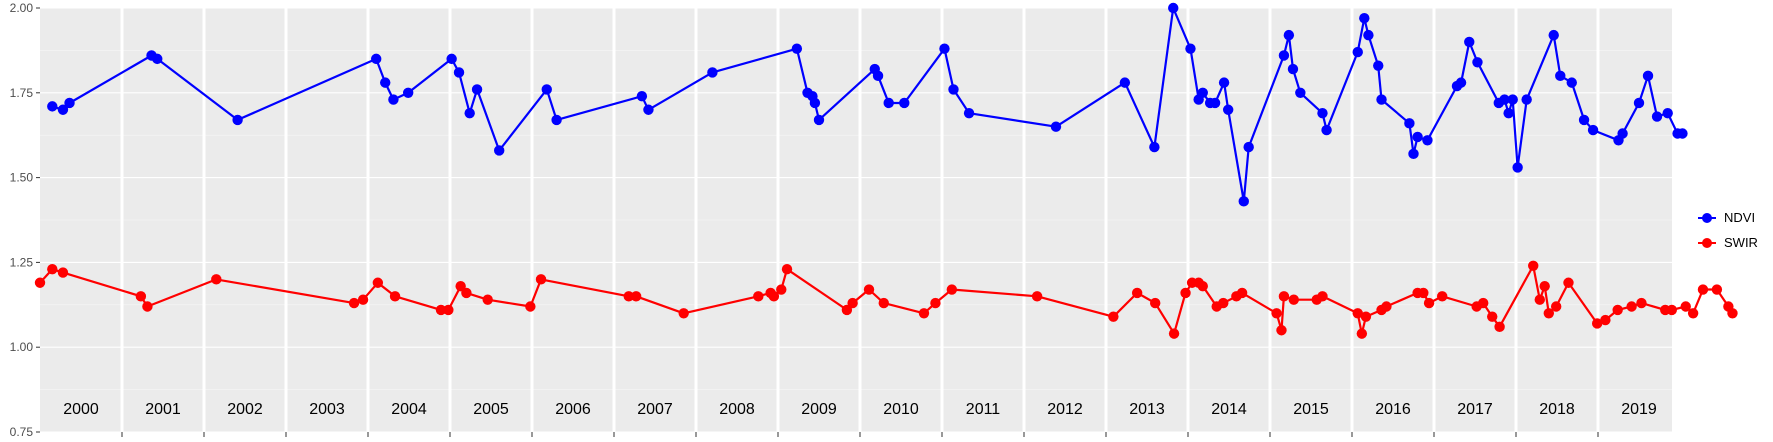  I want to click on year-label: 2014, so click(1229, 409).